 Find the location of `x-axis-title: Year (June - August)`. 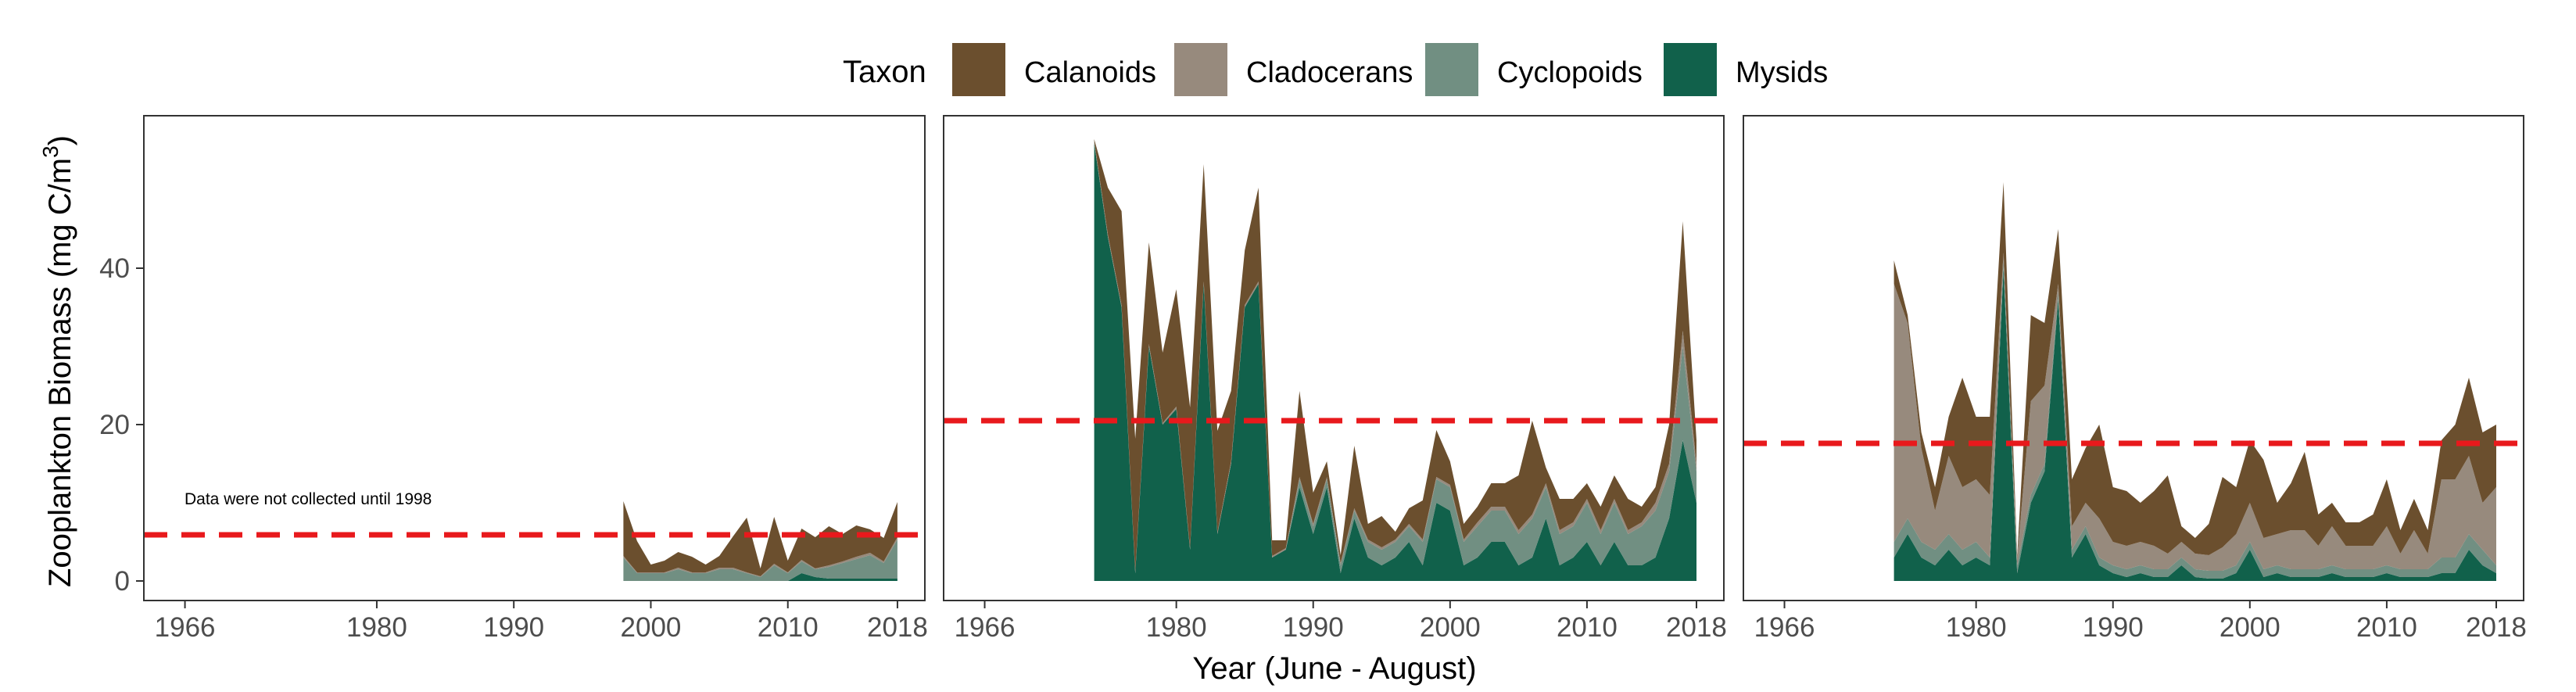

x-axis-title: Year (June - August) is located at coordinates (1334, 669).